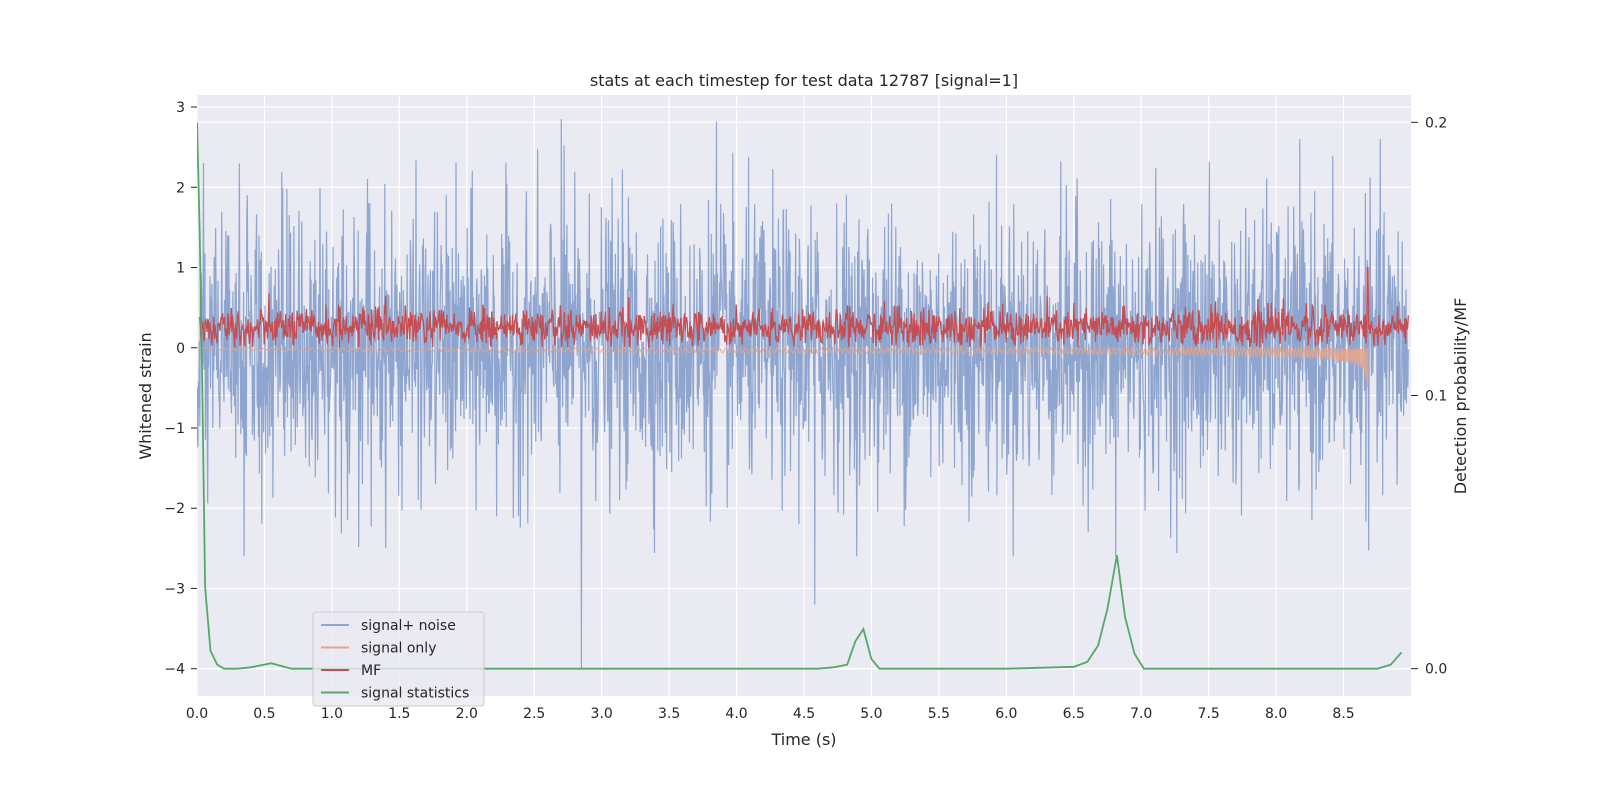 This screenshot has width=1600, height=800. Describe the element at coordinates (1436, 670) in the screenshot. I see `y2-tick-label: 0.0` at that location.